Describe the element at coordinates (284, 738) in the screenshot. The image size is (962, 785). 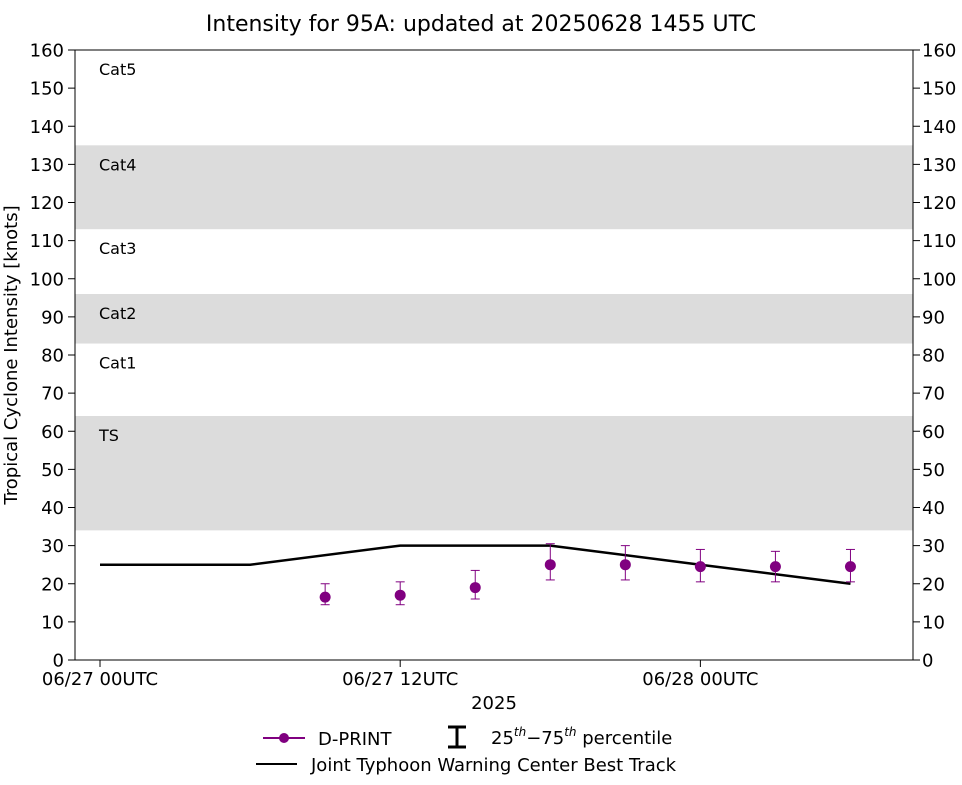
I see `legend-dprint-marker` at that location.